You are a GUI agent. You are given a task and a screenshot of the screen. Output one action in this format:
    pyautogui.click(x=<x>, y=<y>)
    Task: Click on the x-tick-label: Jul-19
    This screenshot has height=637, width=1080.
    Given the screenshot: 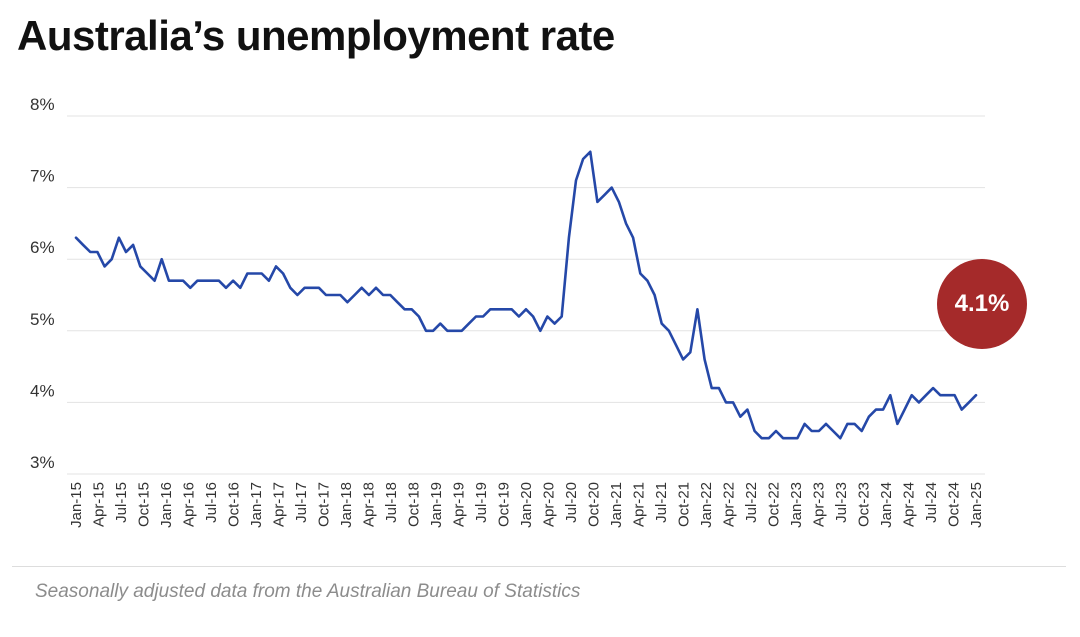 What is the action you would take?
    pyautogui.click(x=481, y=502)
    